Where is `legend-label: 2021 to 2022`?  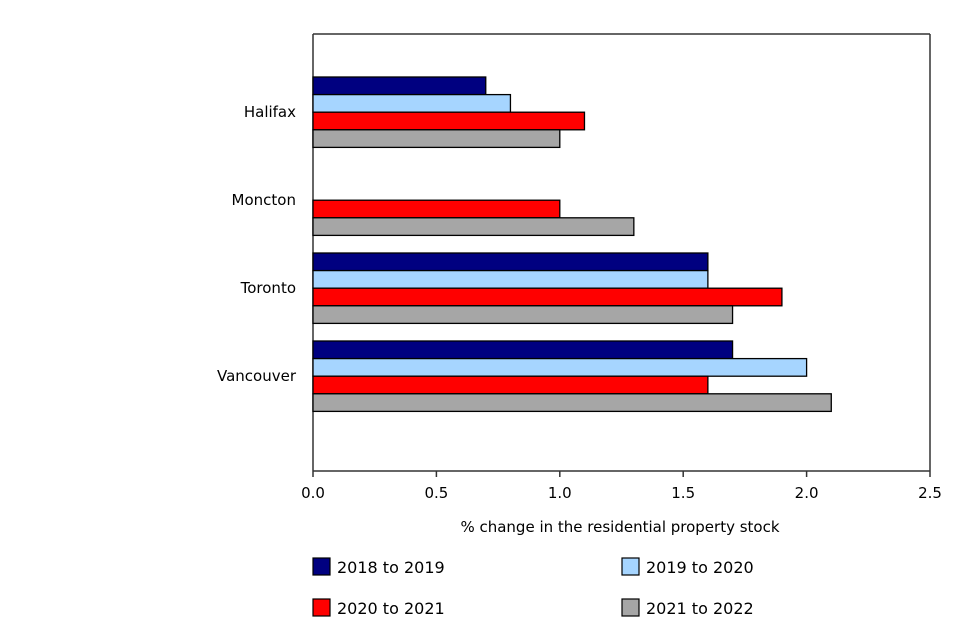 legend-label: 2021 to 2022 is located at coordinates (700, 608).